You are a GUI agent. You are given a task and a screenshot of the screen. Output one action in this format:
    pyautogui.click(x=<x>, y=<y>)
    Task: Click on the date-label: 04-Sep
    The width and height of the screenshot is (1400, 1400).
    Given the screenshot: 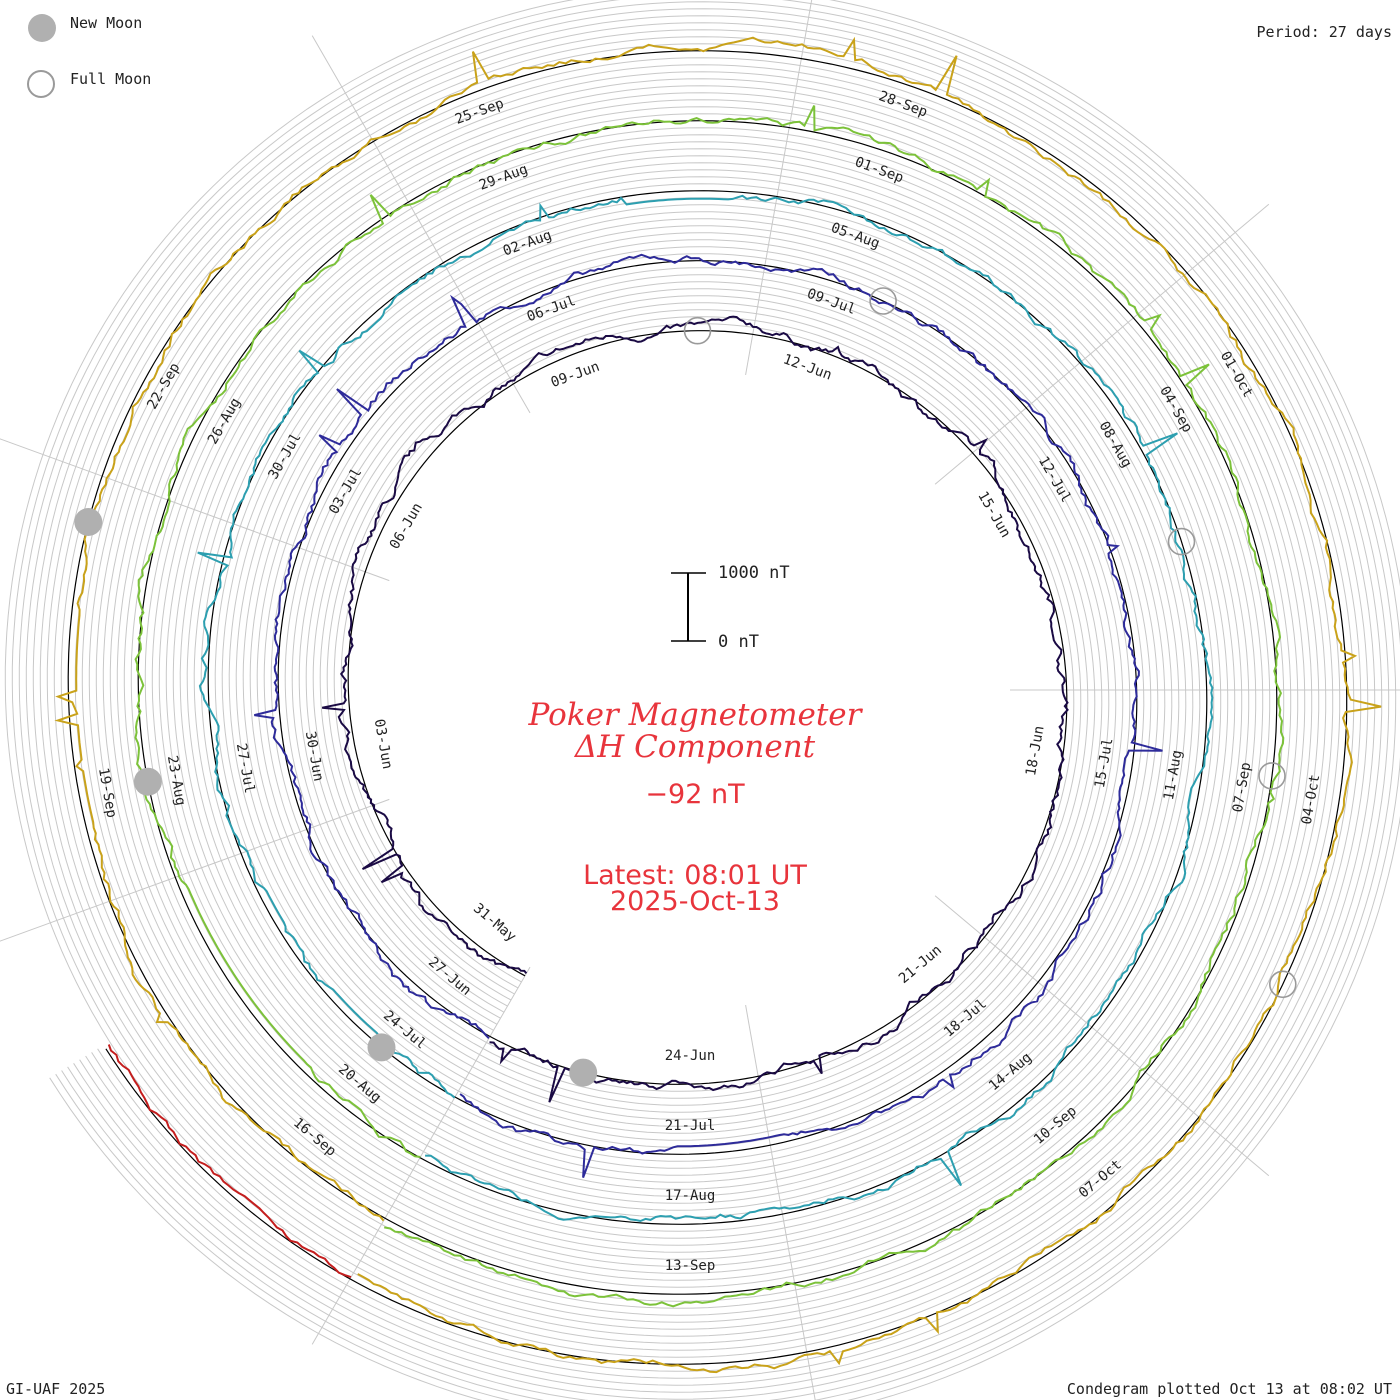 What is the action you would take?
    pyautogui.click(x=1175, y=410)
    